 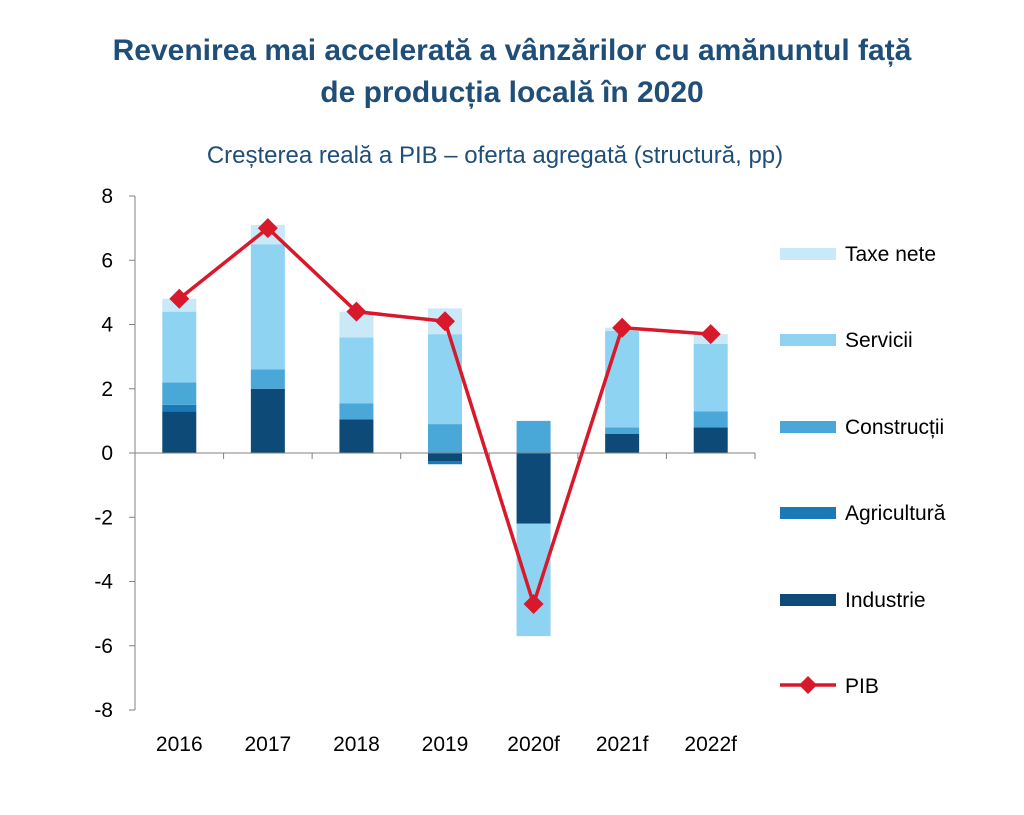 What do you see at coordinates (445, 379) in the screenshot?
I see `bar-servicii-2019` at bounding box center [445, 379].